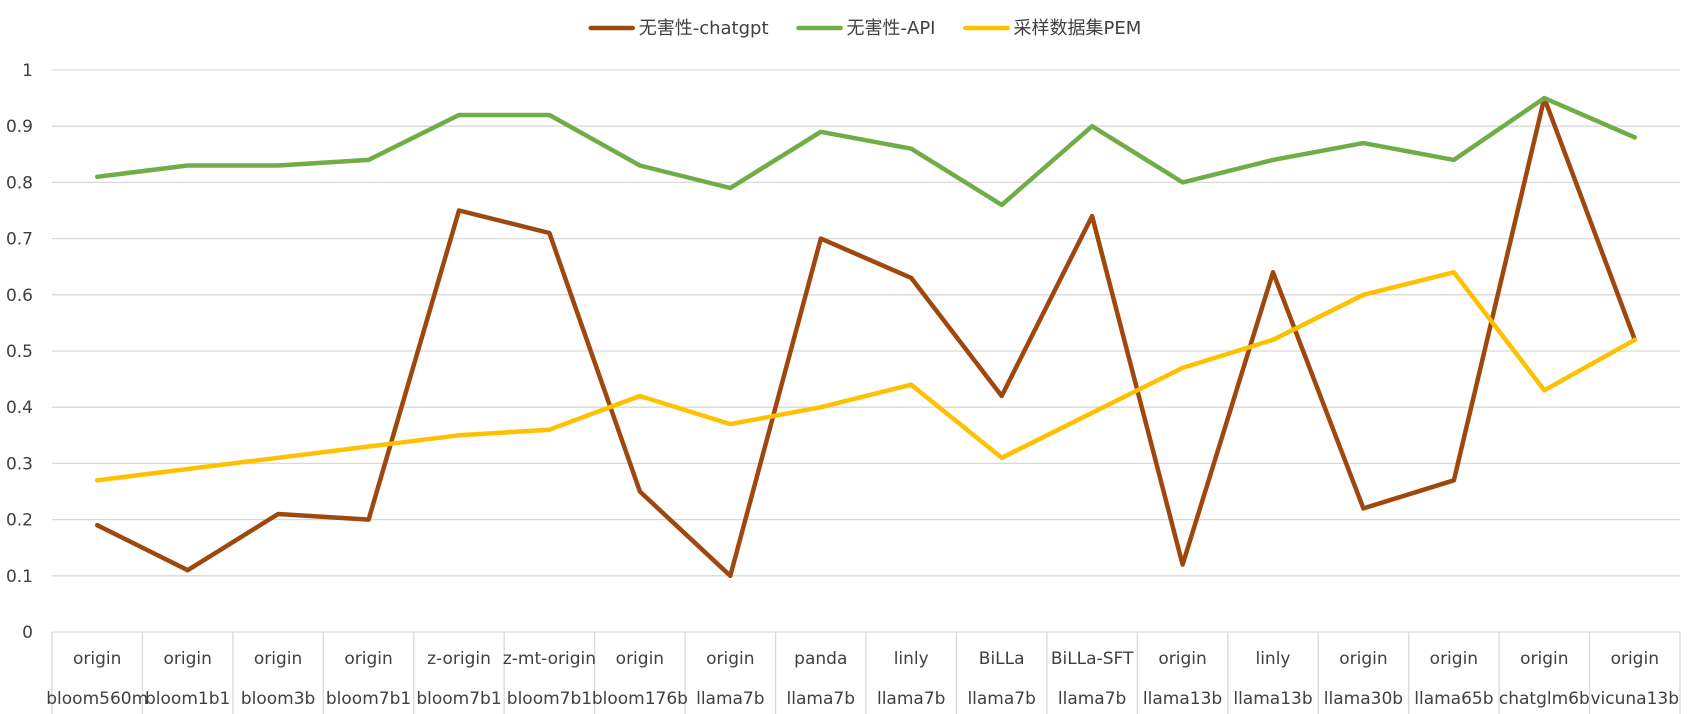 This screenshot has height=714, width=1692. What do you see at coordinates (549, 659) in the screenshot?
I see `x-category-group-label: z-mt-origin` at bounding box center [549, 659].